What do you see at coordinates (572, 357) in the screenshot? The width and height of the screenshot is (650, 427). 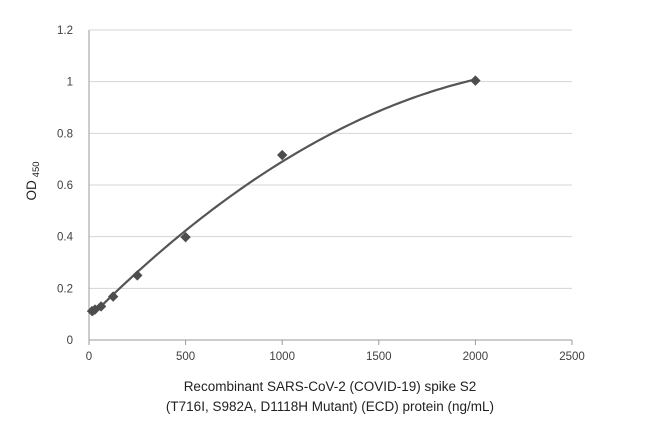 I see `x-tick-label: 2500` at bounding box center [572, 357].